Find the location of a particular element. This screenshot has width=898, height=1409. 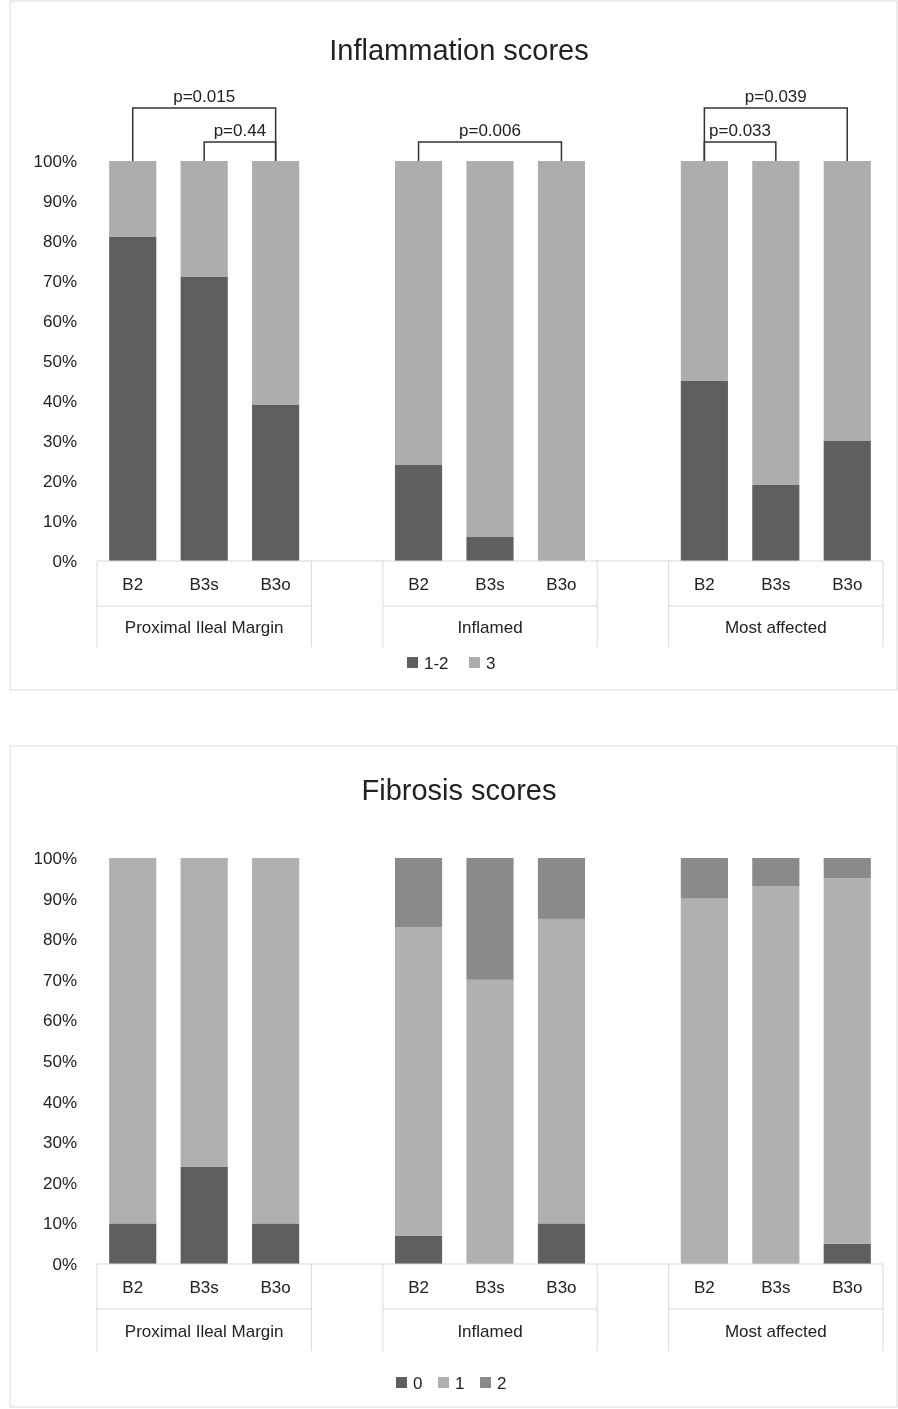

text: p=0.015 is located at coordinates (204, 96).